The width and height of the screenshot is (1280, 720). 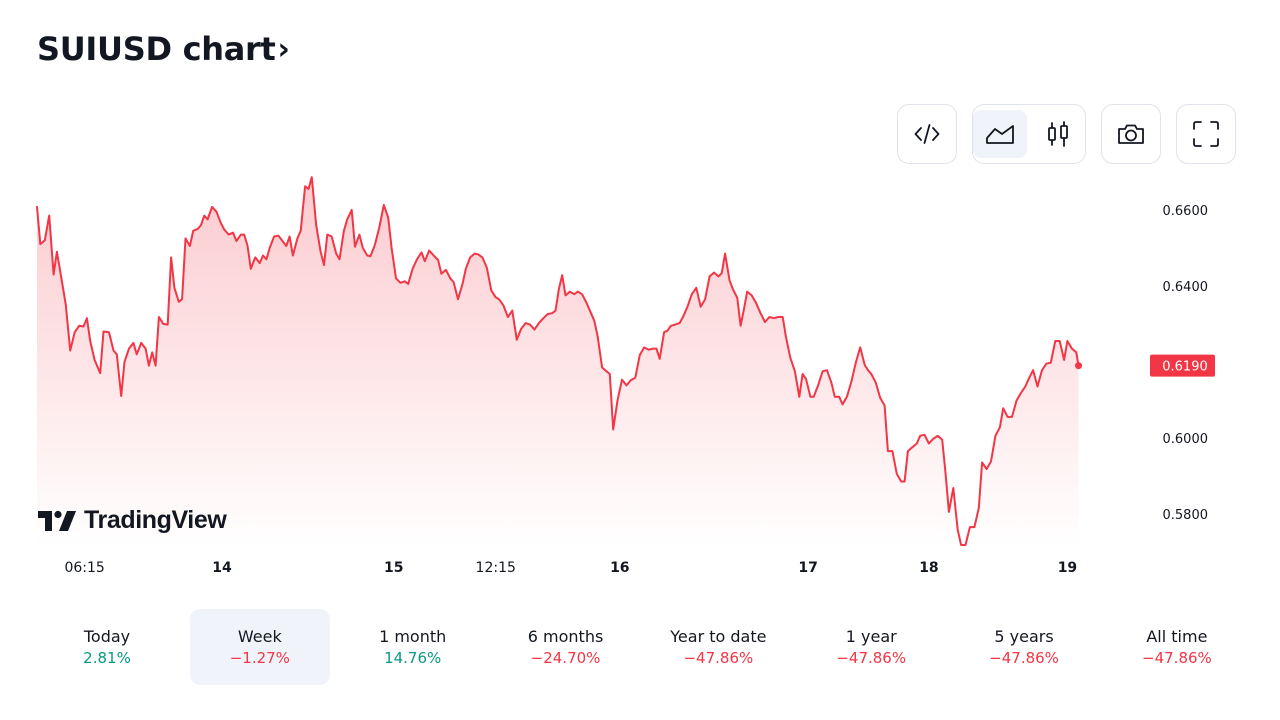 I want to click on range-label: Today, so click(x=107, y=636).